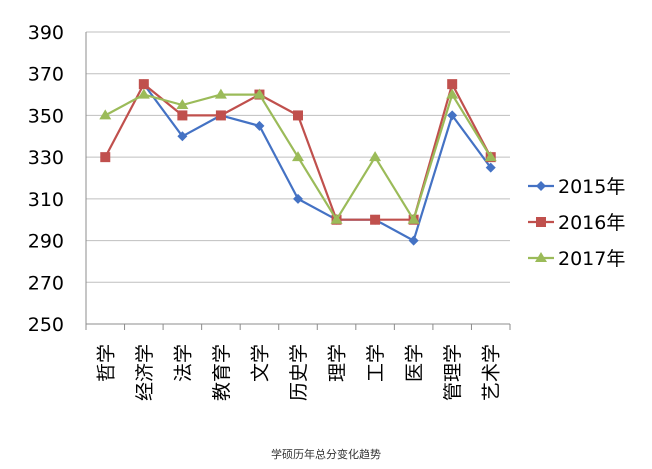 The image size is (652, 469). Describe the element at coordinates (183, 363) in the screenshot. I see `x-tick-label: 法学` at that location.